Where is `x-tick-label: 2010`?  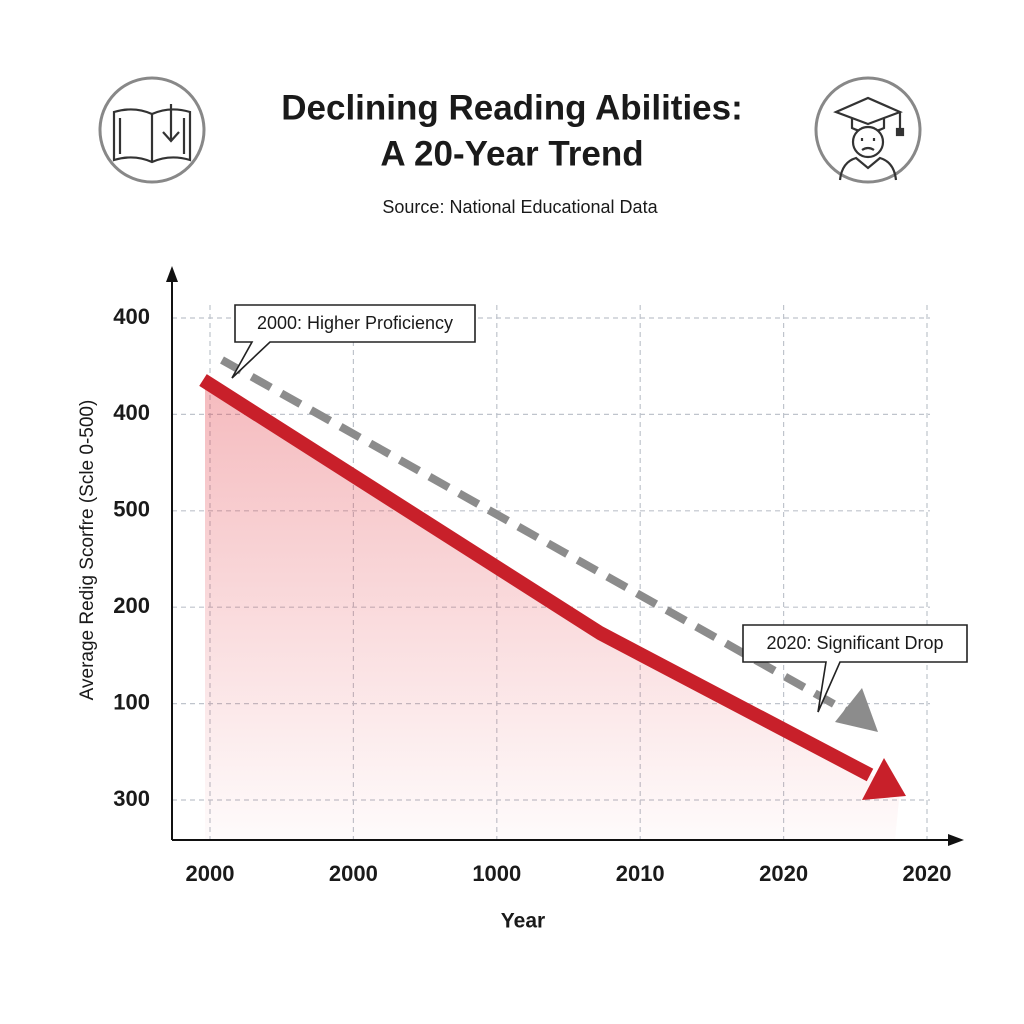
x-tick-label: 2010 is located at coordinates (640, 873).